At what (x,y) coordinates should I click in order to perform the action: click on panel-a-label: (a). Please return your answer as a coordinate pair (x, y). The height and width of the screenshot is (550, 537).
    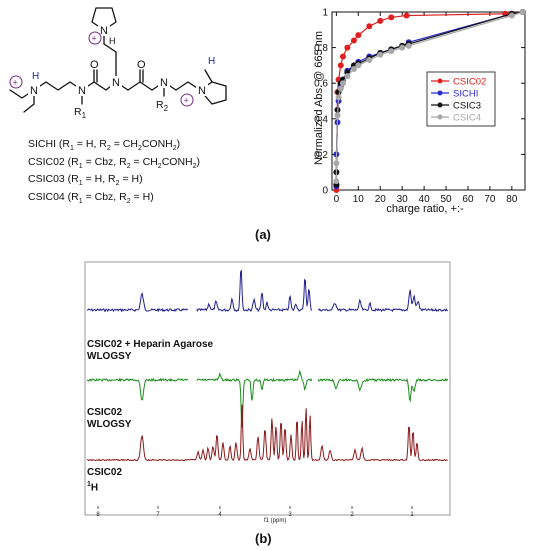
    Looking at the image, I should click on (263, 234).